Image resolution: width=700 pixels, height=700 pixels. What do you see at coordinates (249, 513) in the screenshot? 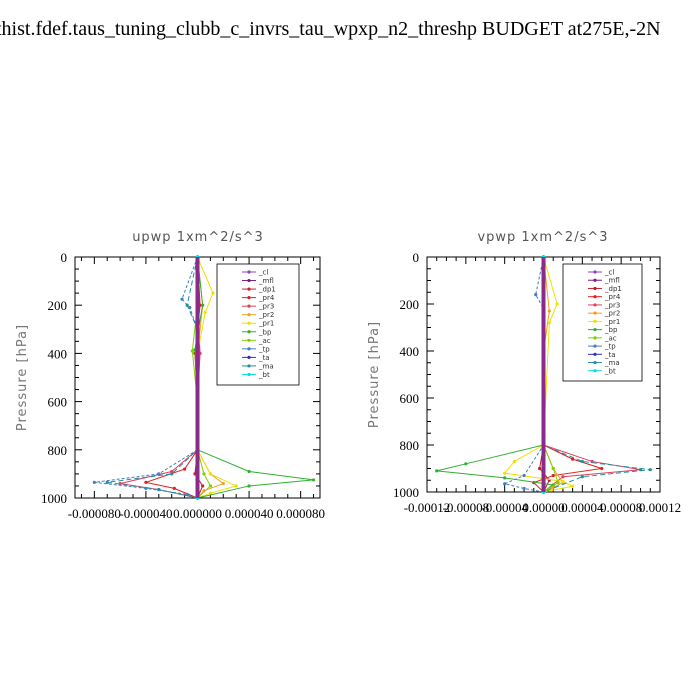
I see `x-tick-label: 0.000040` at bounding box center [249, 513].